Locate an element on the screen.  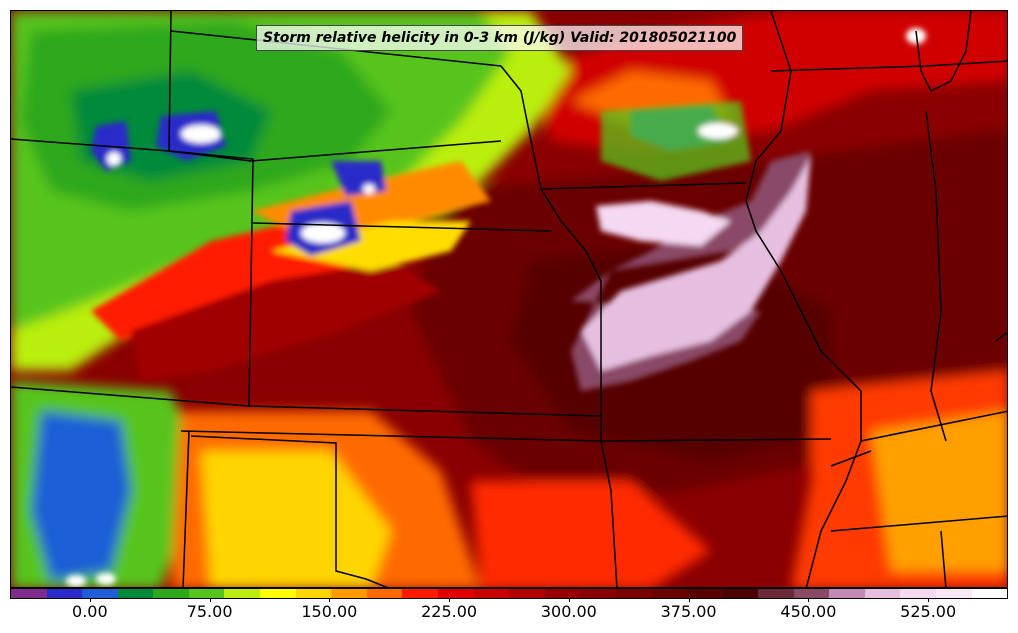
border-ne-ks is located at coordinates (643, 186).